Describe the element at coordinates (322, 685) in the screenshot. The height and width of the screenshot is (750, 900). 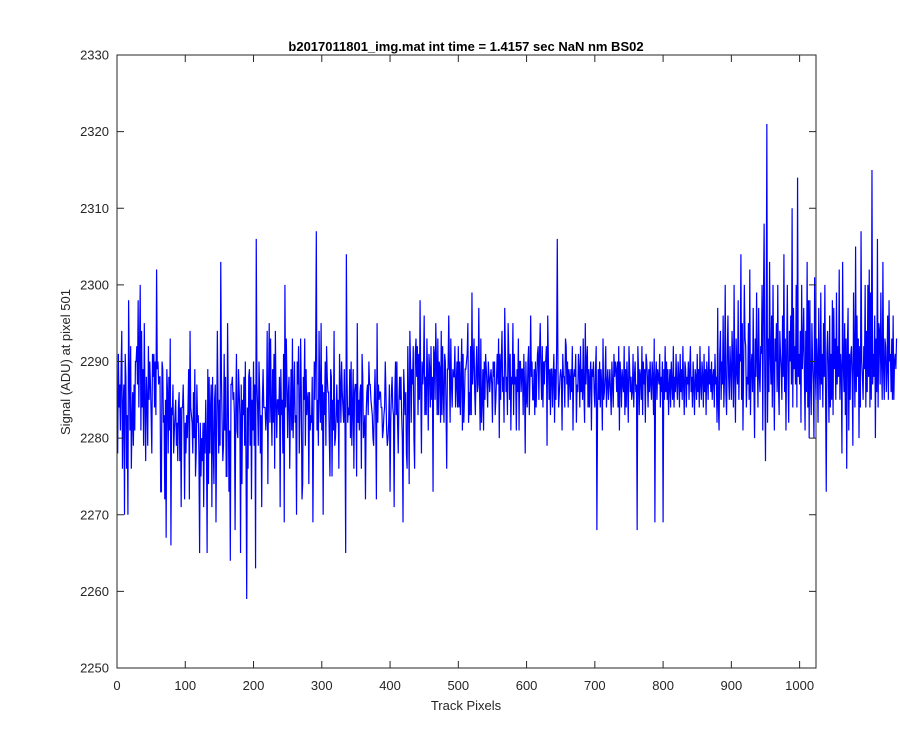
I see `x-tick-label: 300` at that location.